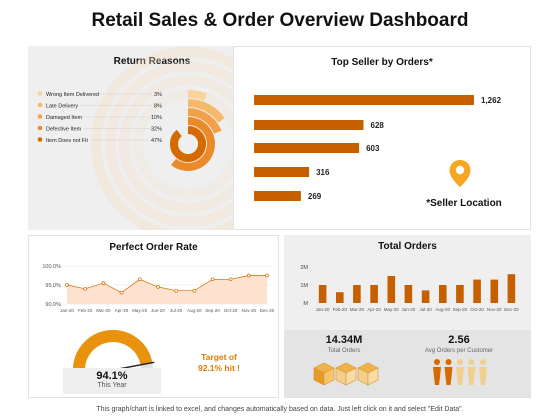  I want to click on x-tick-label: May-20, so click(140, 310).